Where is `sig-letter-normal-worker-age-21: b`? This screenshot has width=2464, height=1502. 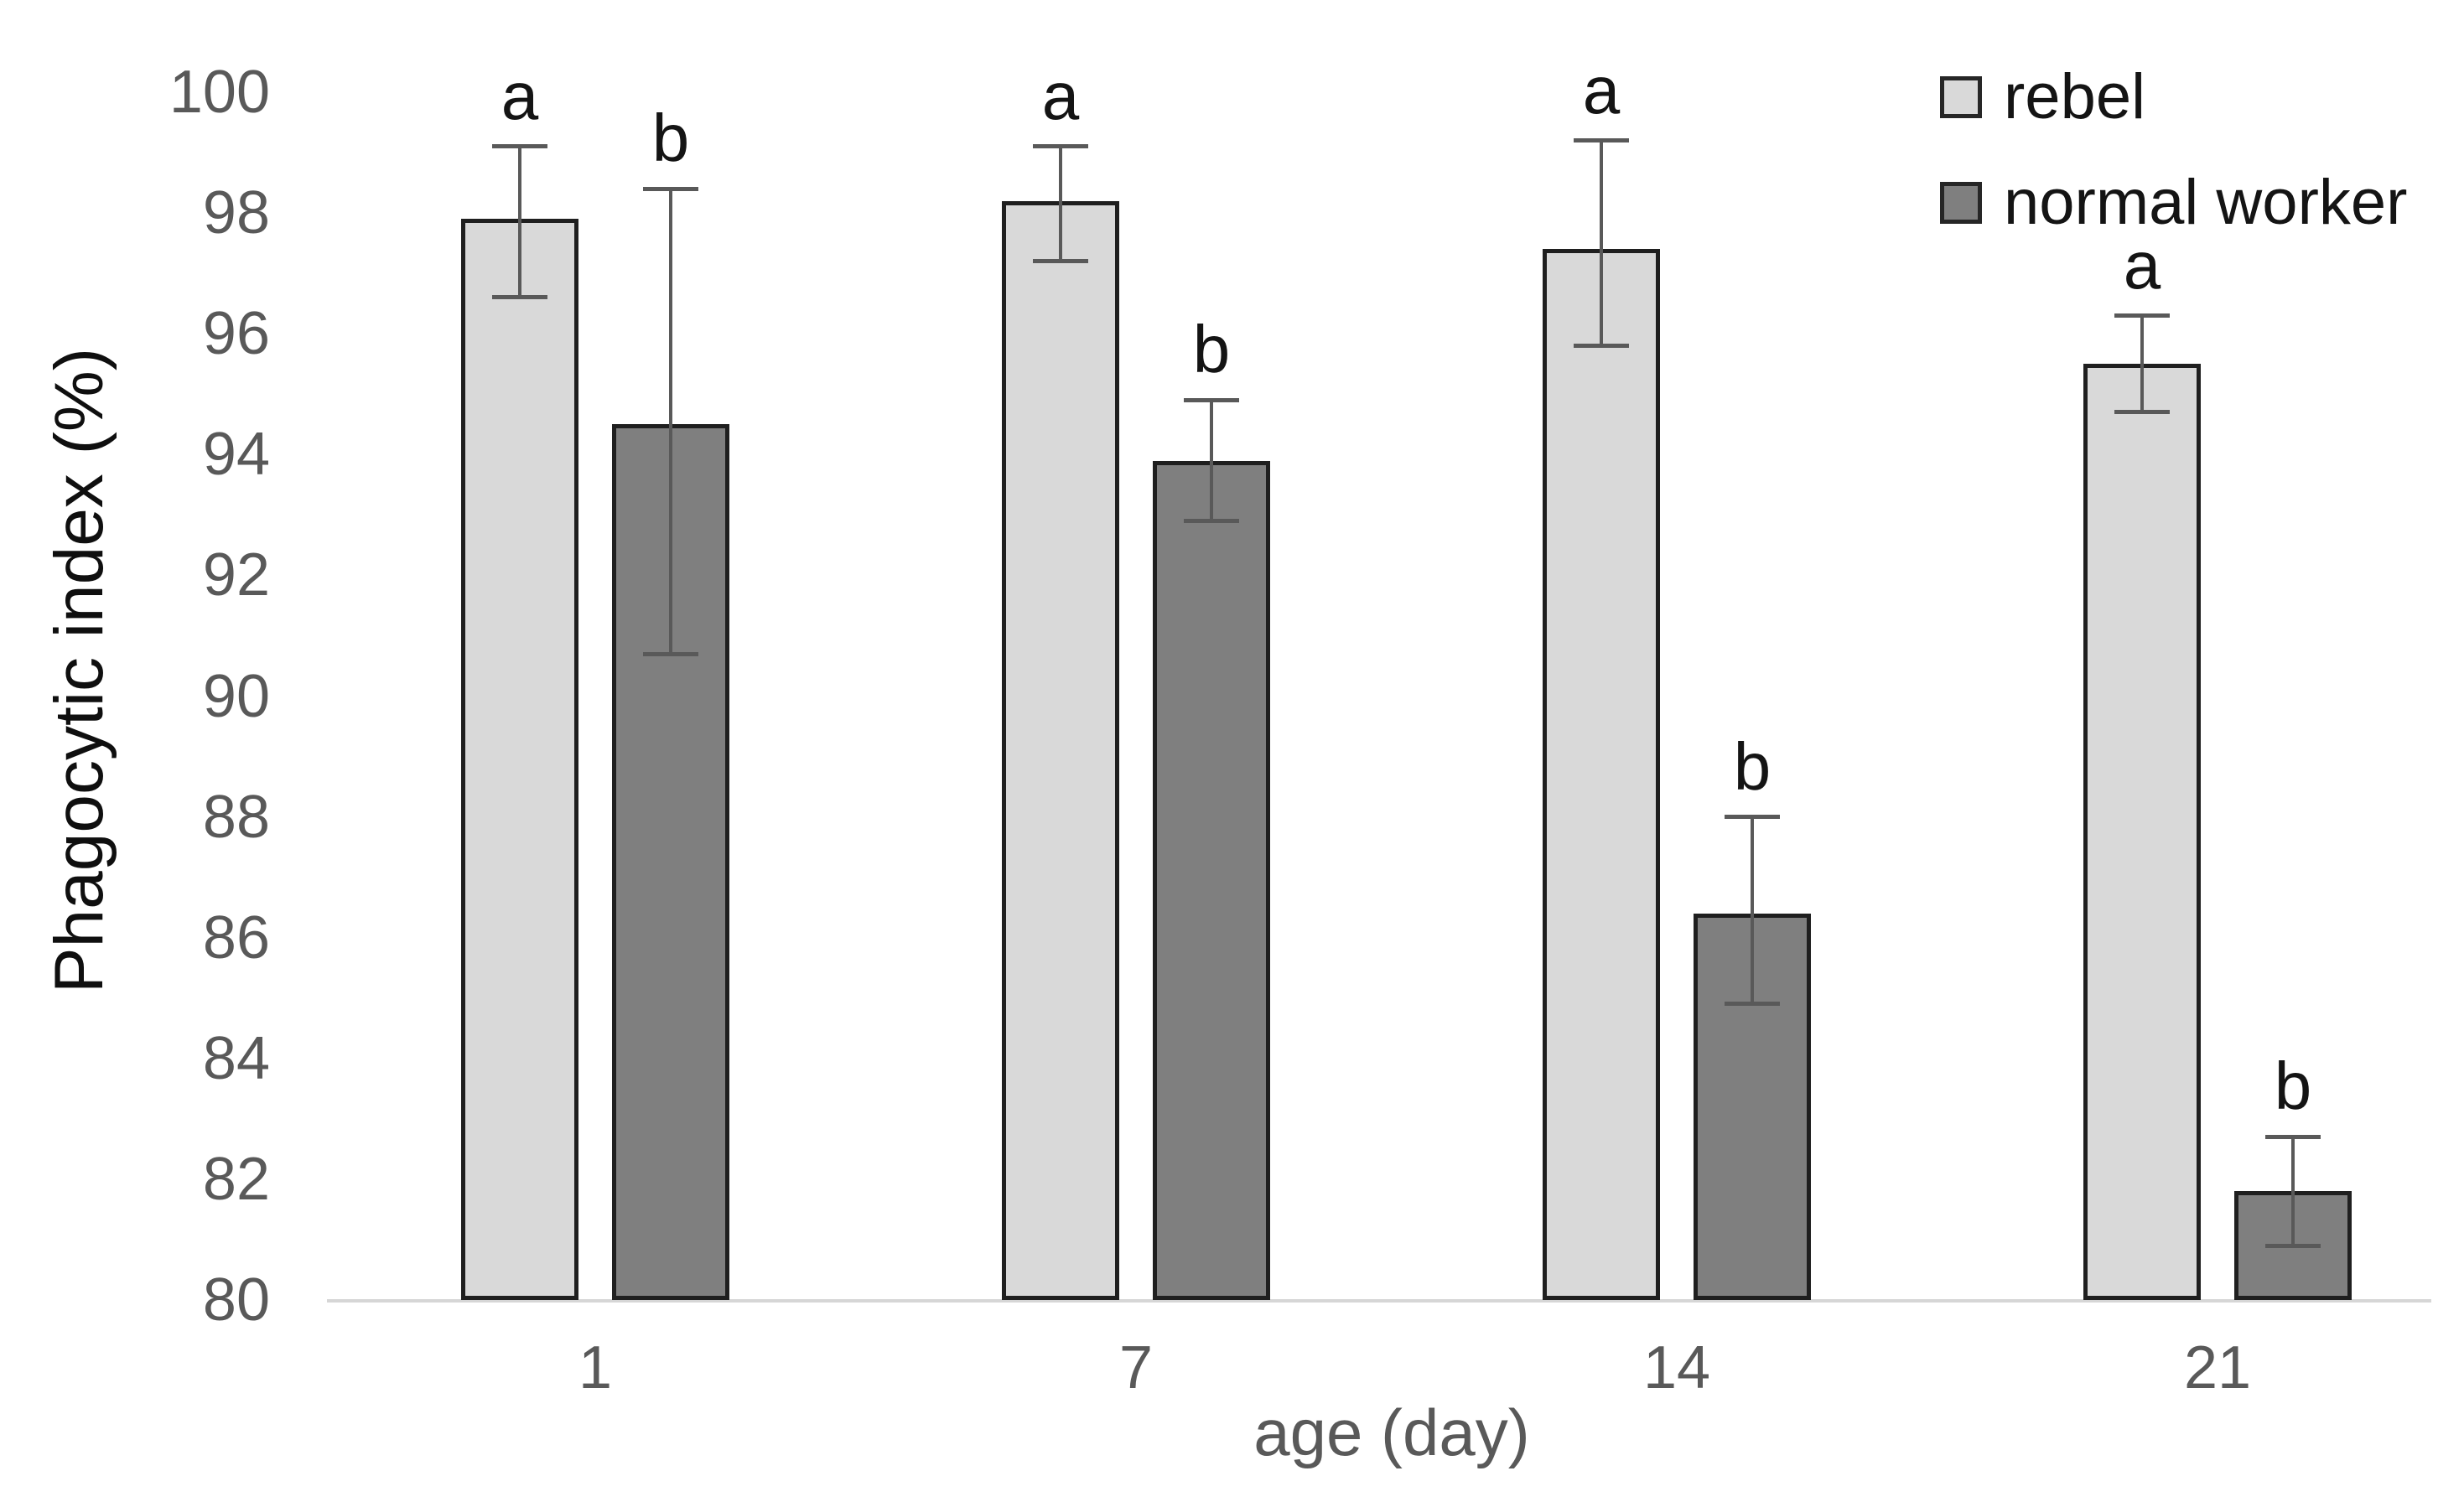 sig-letter-normal-worker-age-21: b is located at coordinates (2293, 1087).